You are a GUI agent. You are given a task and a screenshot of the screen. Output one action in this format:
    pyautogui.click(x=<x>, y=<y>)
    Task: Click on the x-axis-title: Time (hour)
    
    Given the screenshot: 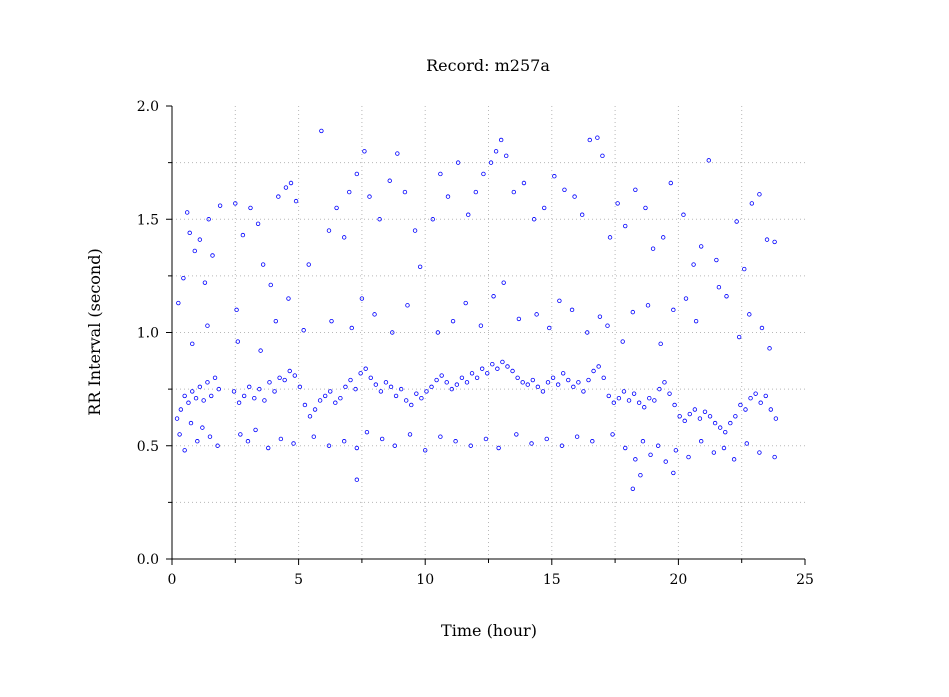 What is the action you would take?
    pyautogui.click(x=489, y=630)
    